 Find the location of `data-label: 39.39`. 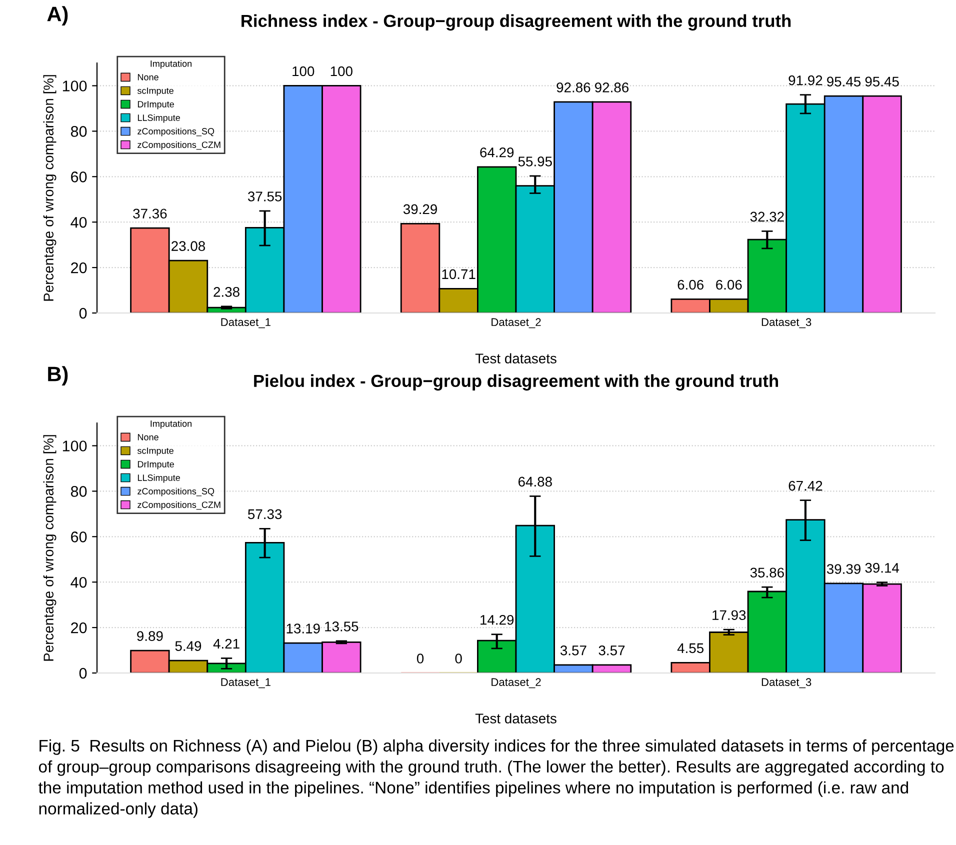

data-label: 39.39 is located at coordinates (843, 569).